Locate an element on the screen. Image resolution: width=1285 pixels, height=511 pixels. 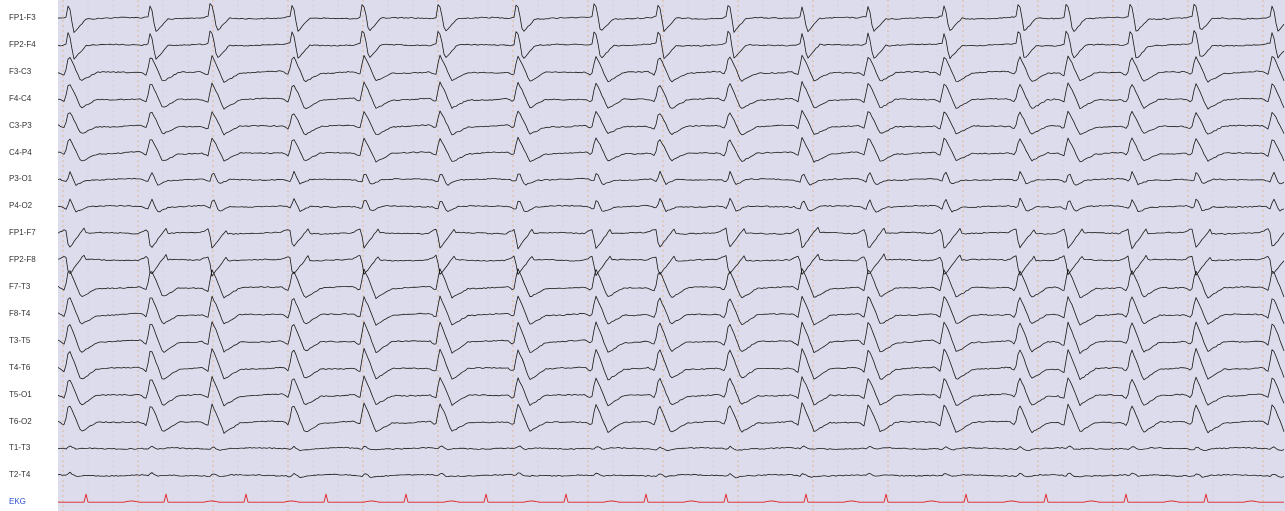
eeg-trace-t6-o2 is located at coordinates (671, 418).